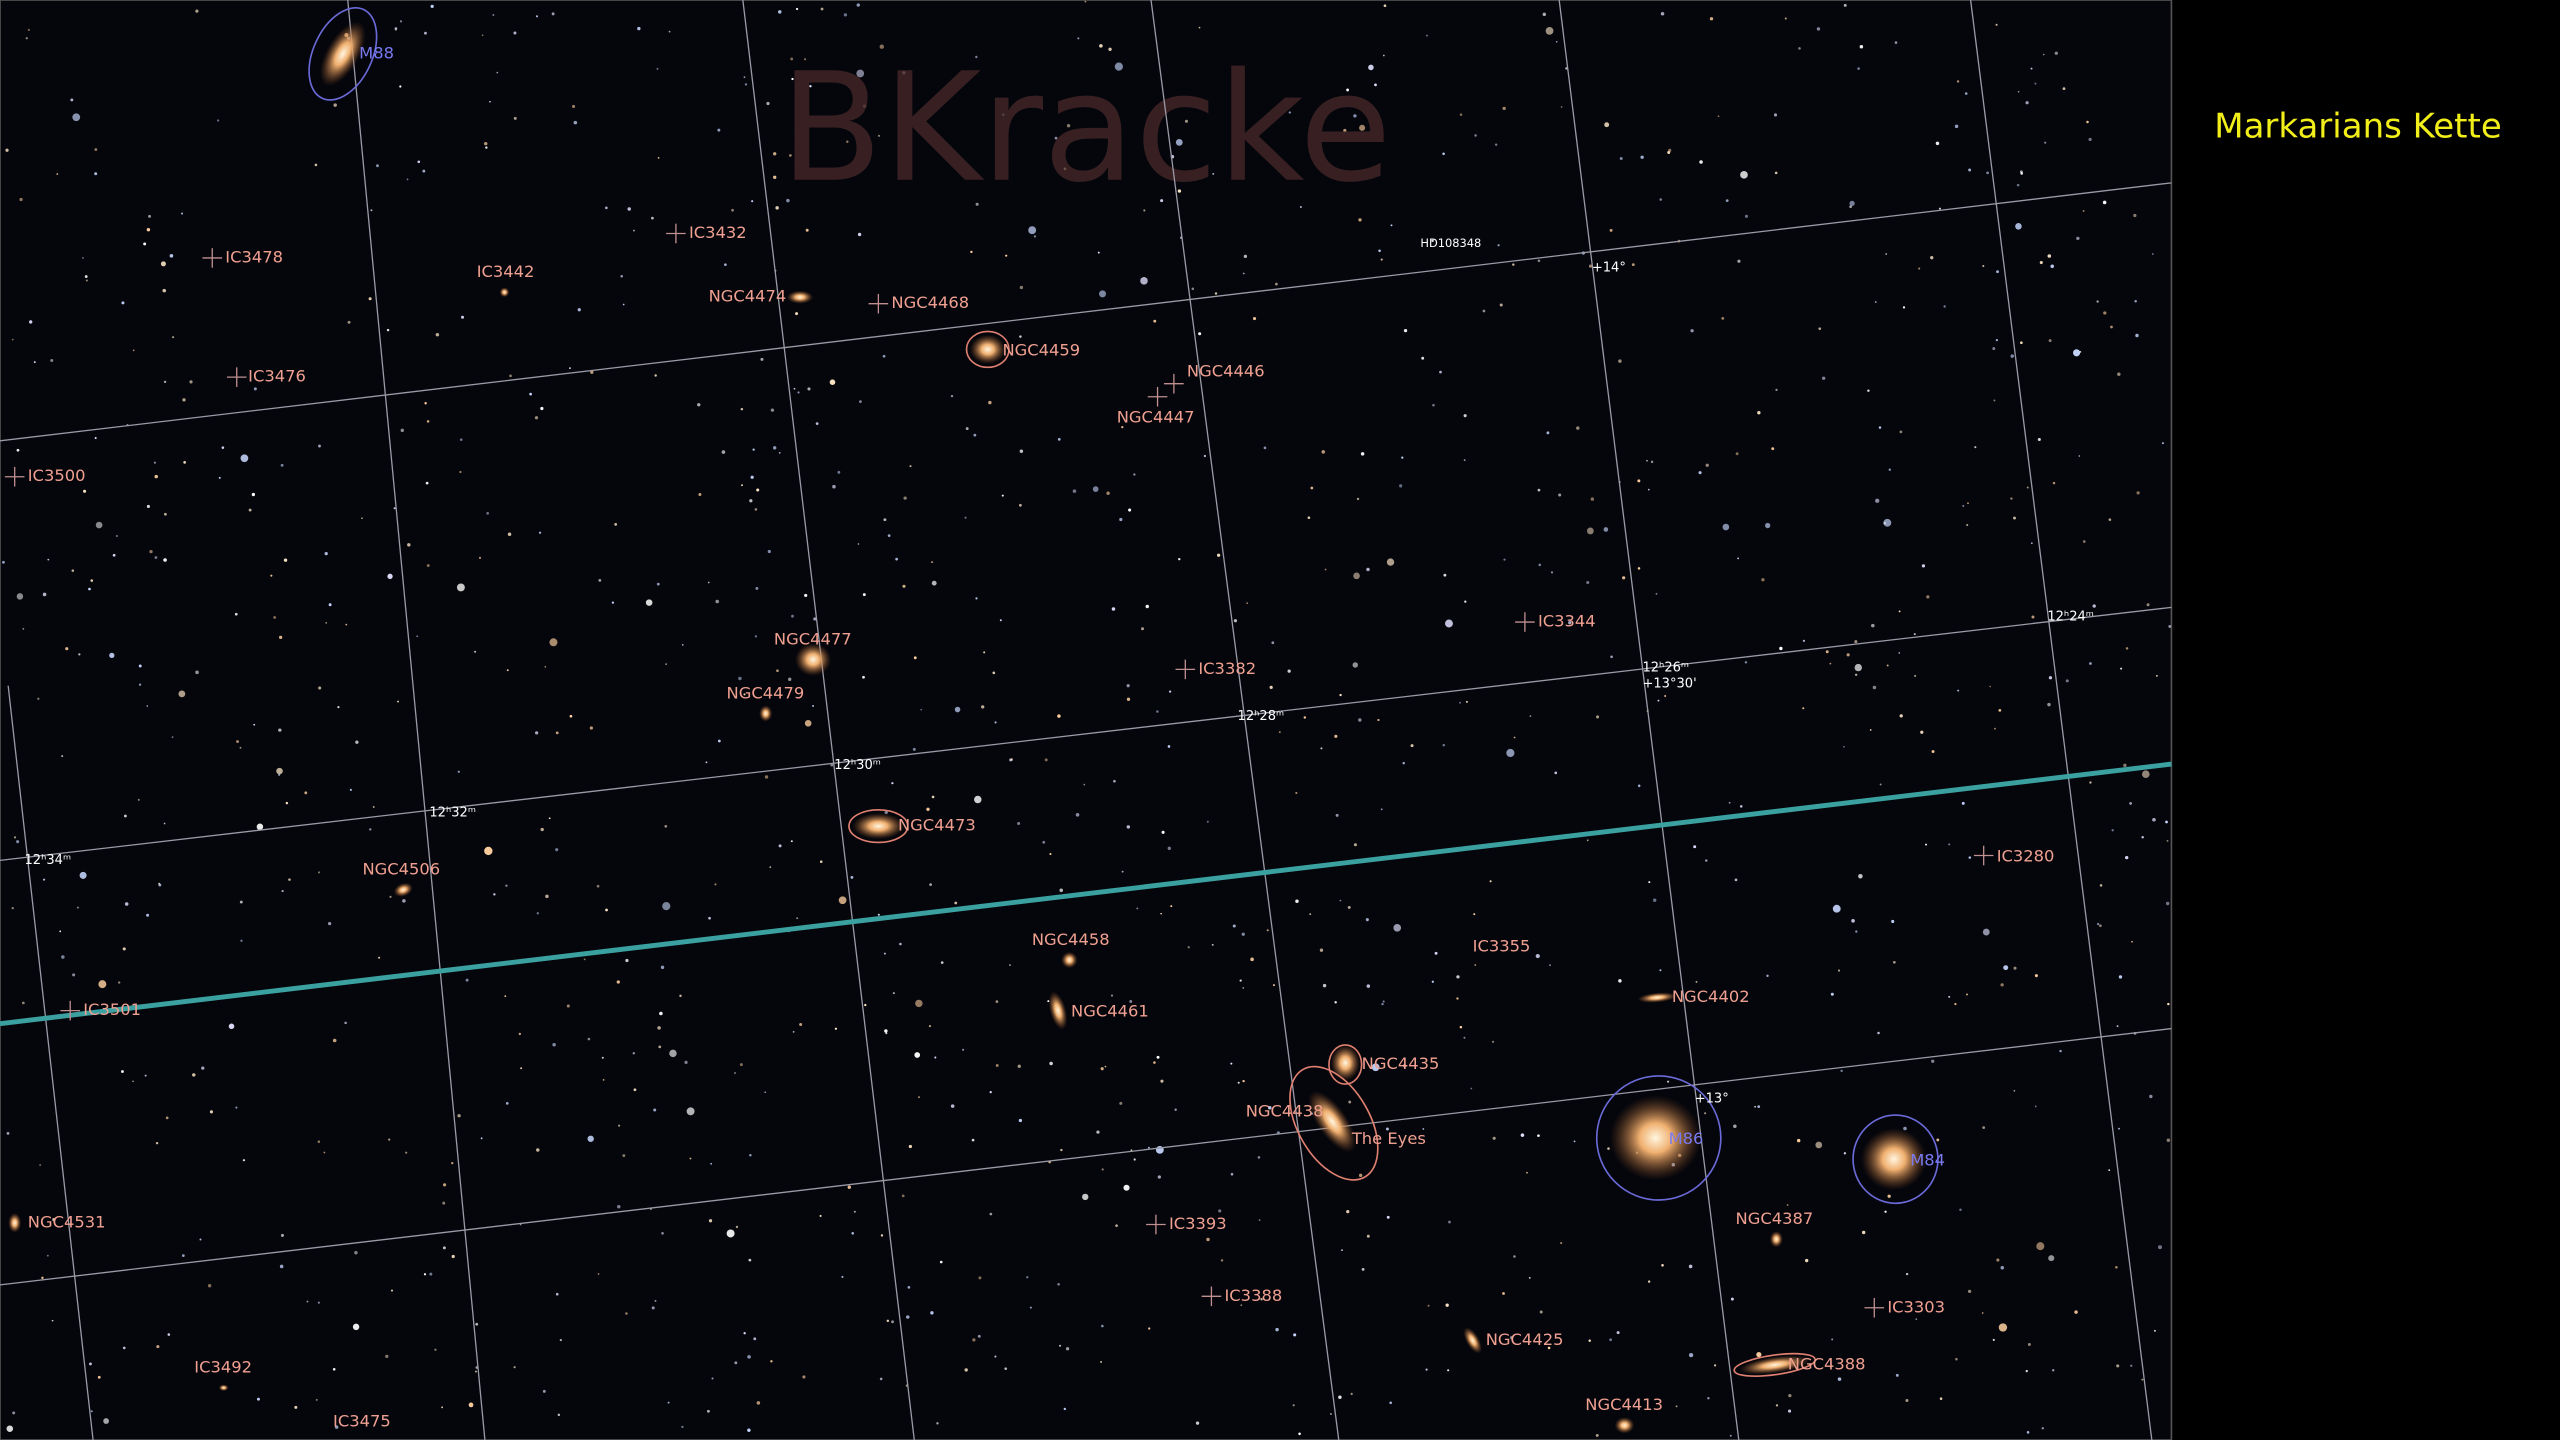 The height and width of the screenshot is (1440, 2560). Describe the element at coordinates (1285, 1110) in the screenshot. I see `object-label: NGC4438` at that location.